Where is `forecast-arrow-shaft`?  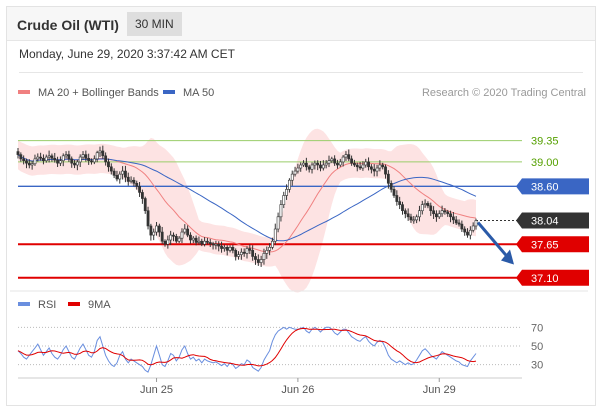 forecast-arrow-shaft is located at coordinates (493, 240).